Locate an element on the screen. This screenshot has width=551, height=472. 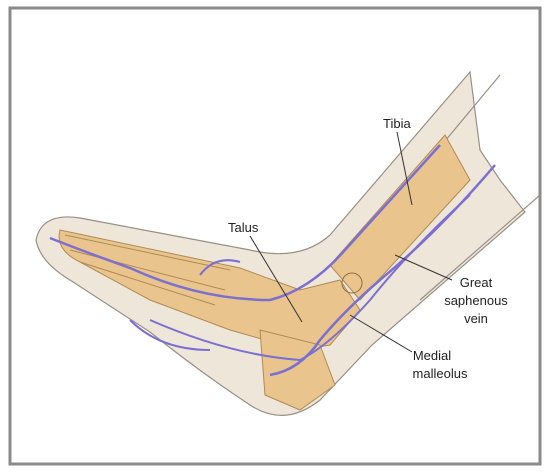
label-talus: Talus is located at coordinates (243, 227).